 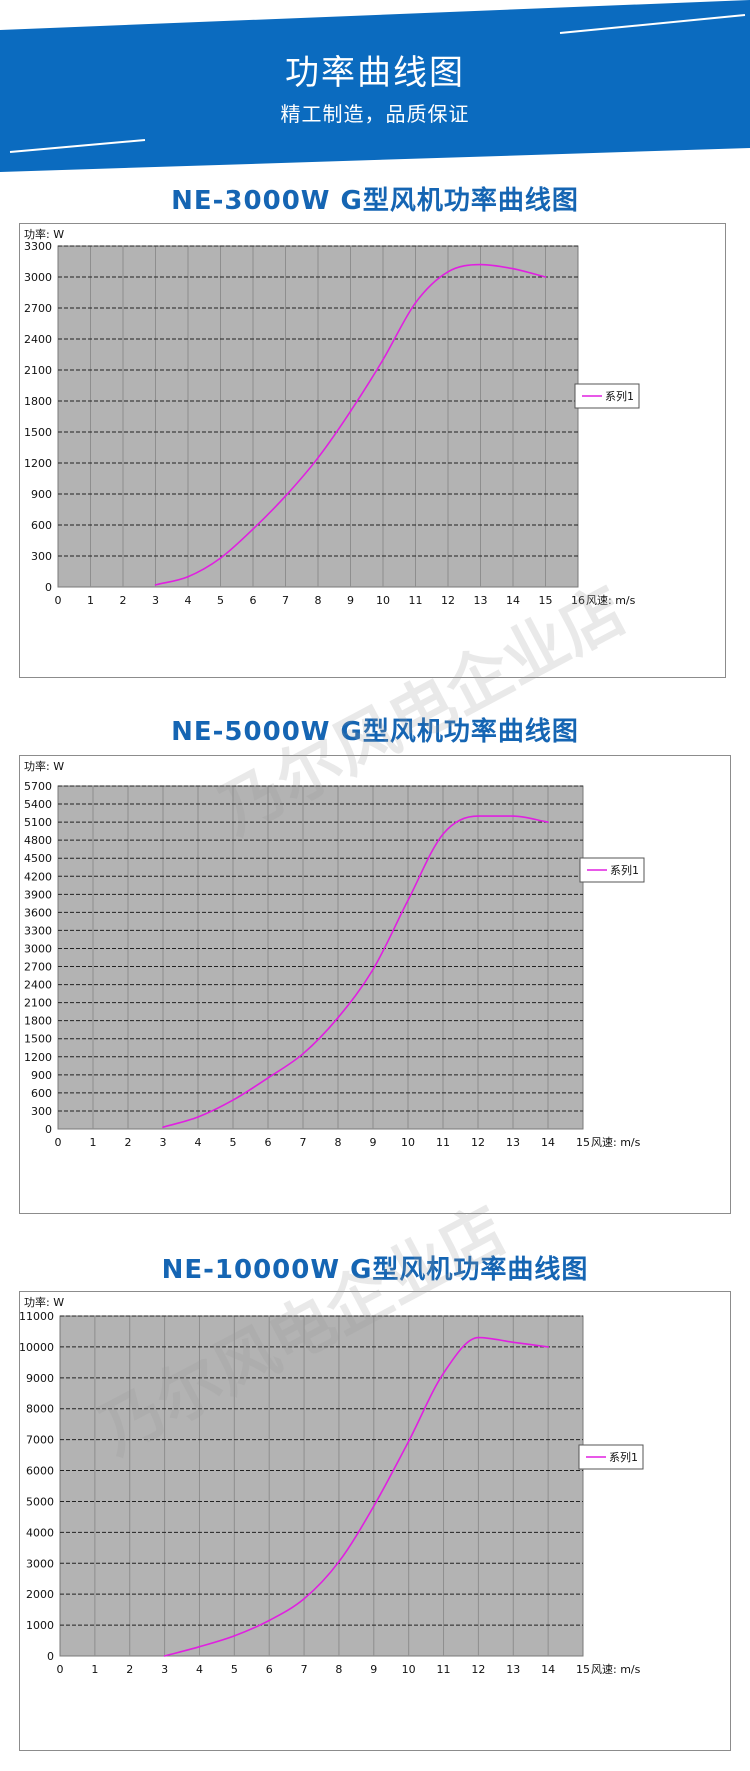 I want to click on x-tick-label: 12, so click(x=448, y=600).